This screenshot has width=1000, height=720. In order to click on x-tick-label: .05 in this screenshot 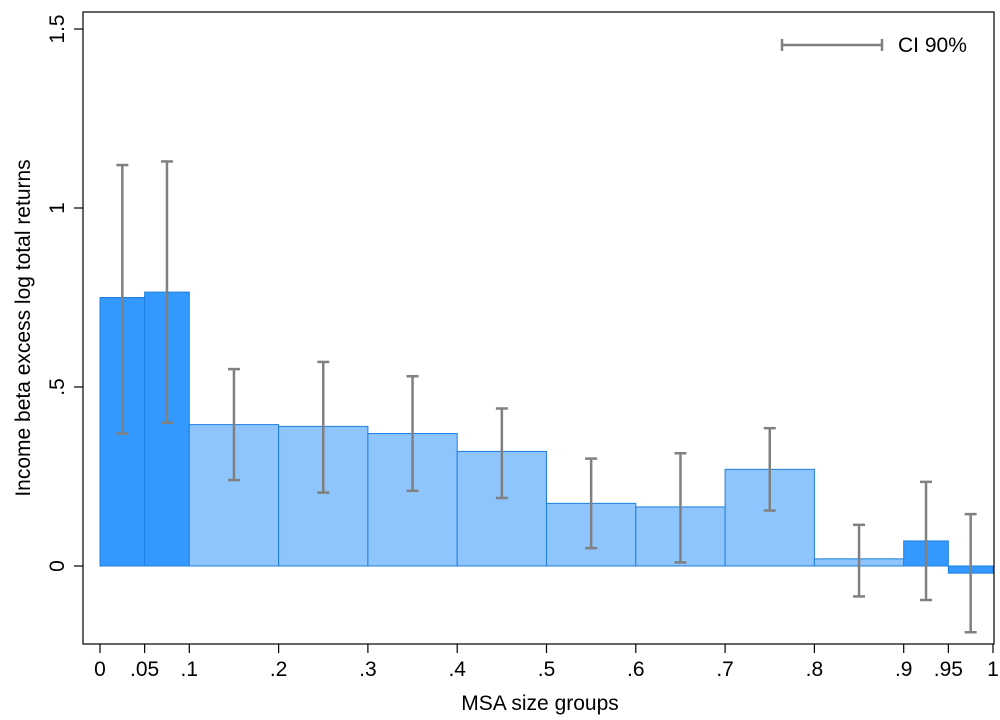, I will do `click(144, 669)`.